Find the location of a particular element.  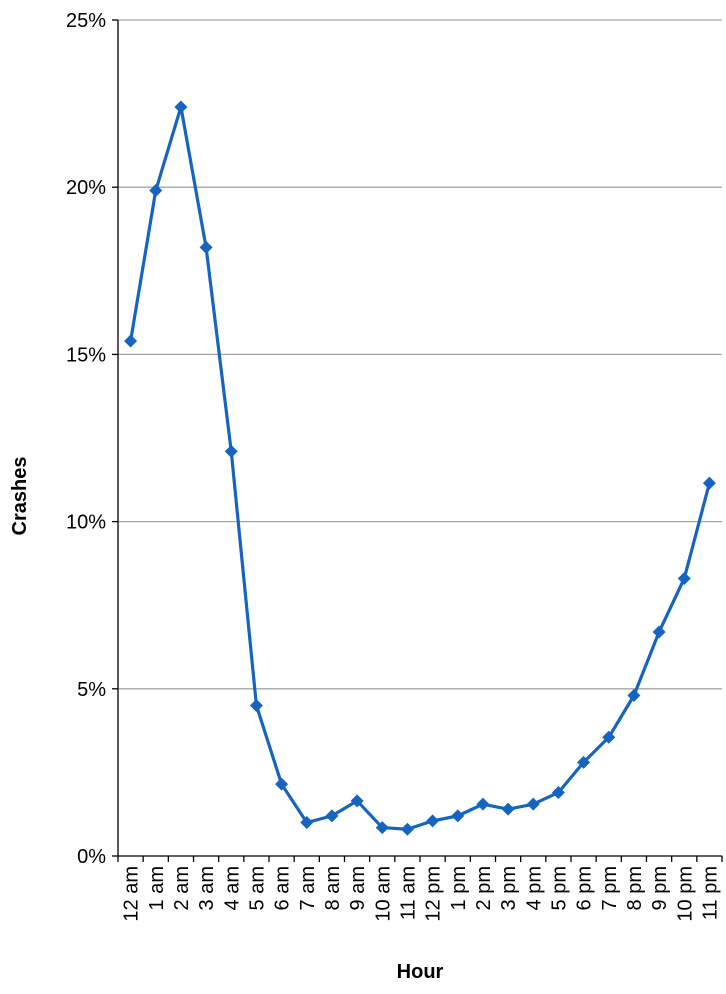

y-tick-label: 15% is located at coordinates (86, 355).